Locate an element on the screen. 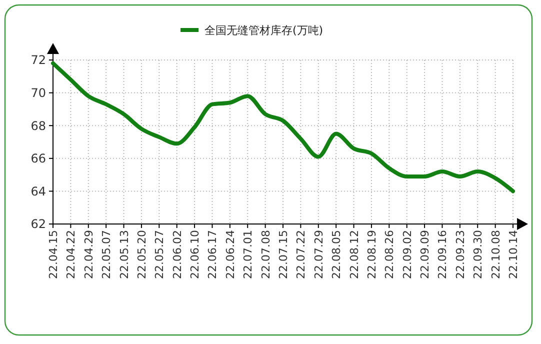 This screenshot has height=344, width=541. x-tick-label: 22.07.08 is located at coordinates (265, 254).